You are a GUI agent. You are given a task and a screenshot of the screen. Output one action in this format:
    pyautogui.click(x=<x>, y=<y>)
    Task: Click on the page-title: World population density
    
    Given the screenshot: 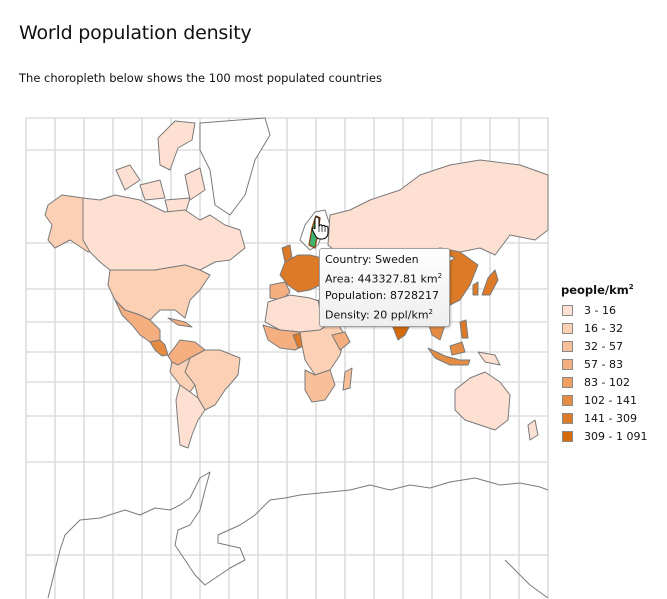 What is the action you would take?
    pyautogui.click(x=135, y=33)
    